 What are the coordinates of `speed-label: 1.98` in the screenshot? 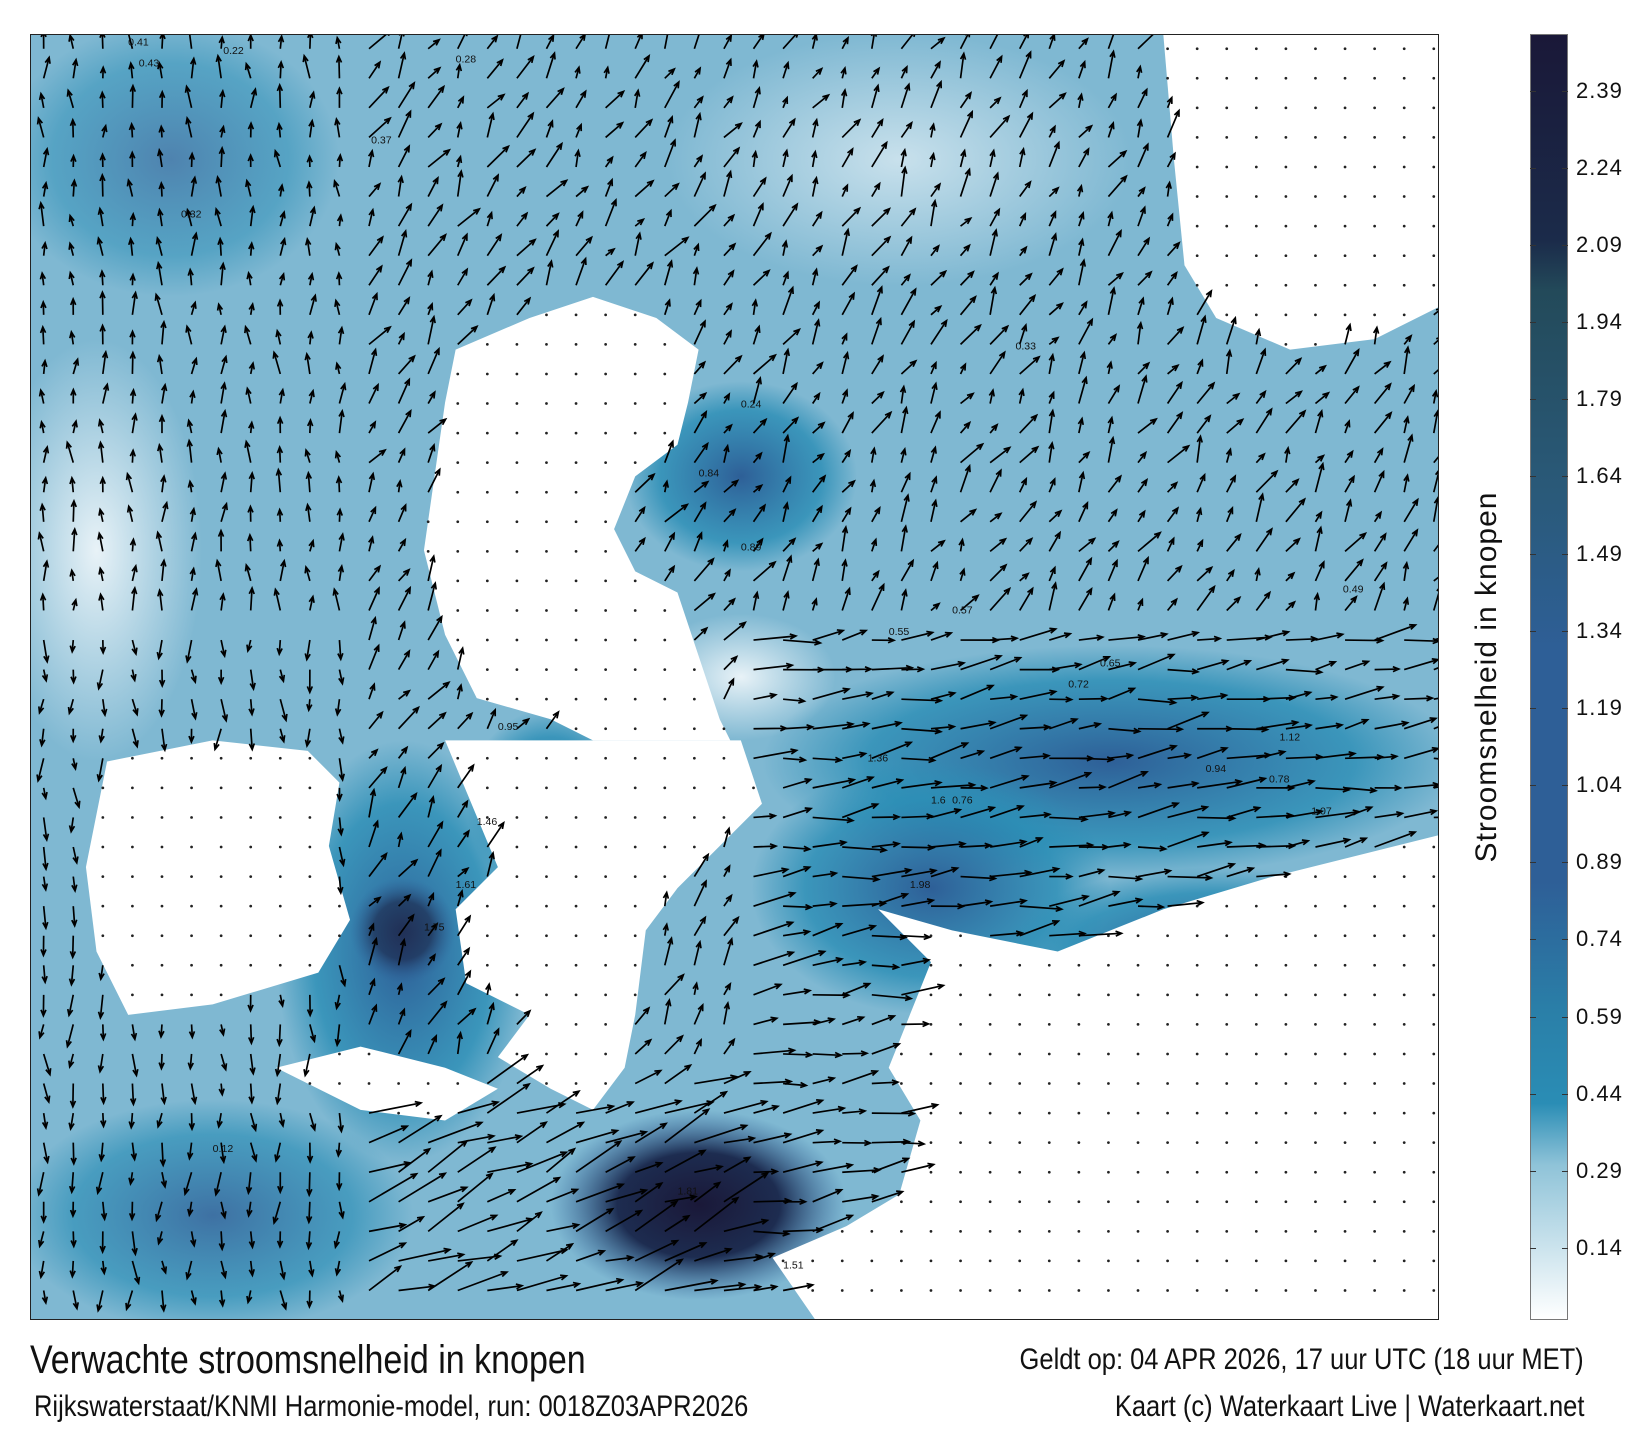 It's located at (920, 885).